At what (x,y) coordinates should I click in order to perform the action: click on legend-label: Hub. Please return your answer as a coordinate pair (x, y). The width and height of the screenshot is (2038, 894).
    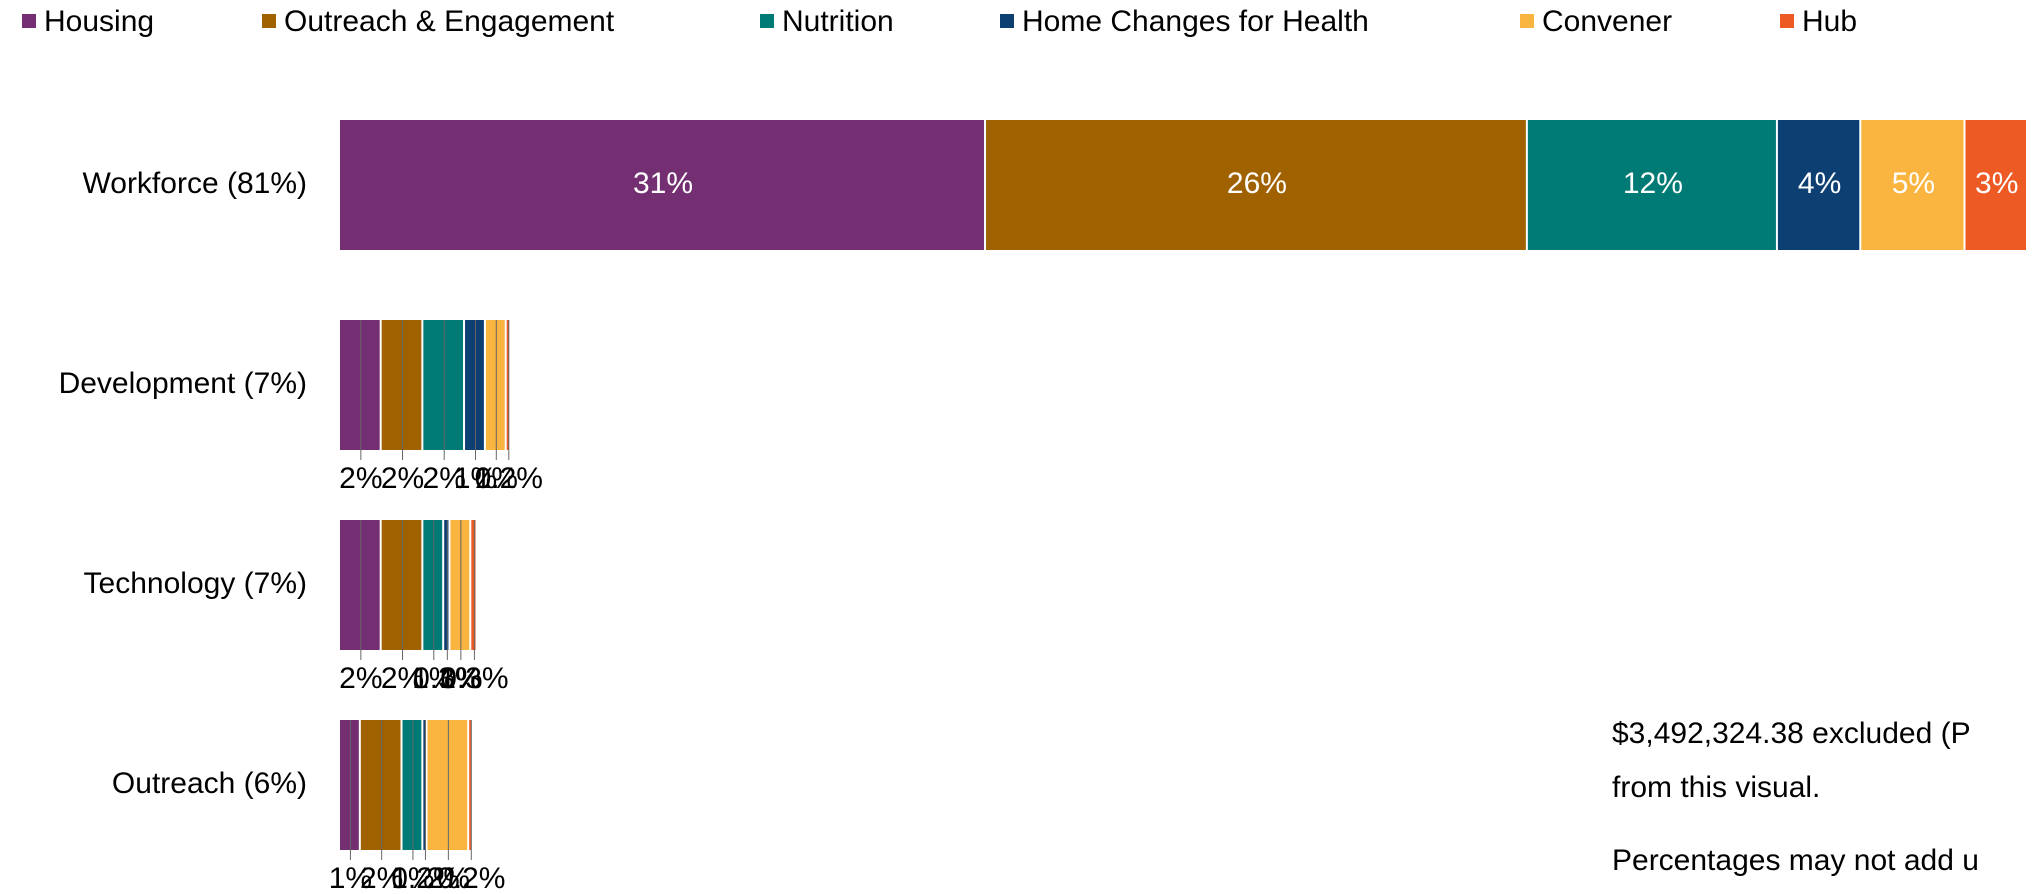
    Looking at the image, I should click on (1829, 21).